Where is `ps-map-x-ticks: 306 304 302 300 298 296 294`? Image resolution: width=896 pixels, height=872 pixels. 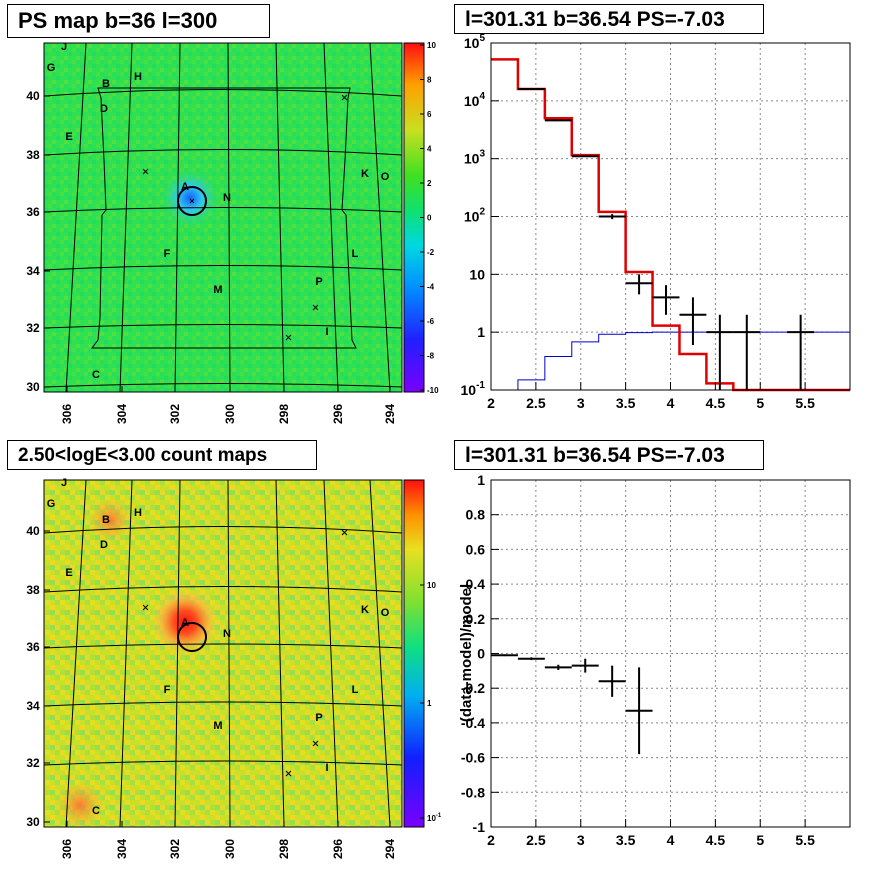 ps-map-x-ticks: 306 304 302 300 298 296 294 is located at coordinates (228, 405).